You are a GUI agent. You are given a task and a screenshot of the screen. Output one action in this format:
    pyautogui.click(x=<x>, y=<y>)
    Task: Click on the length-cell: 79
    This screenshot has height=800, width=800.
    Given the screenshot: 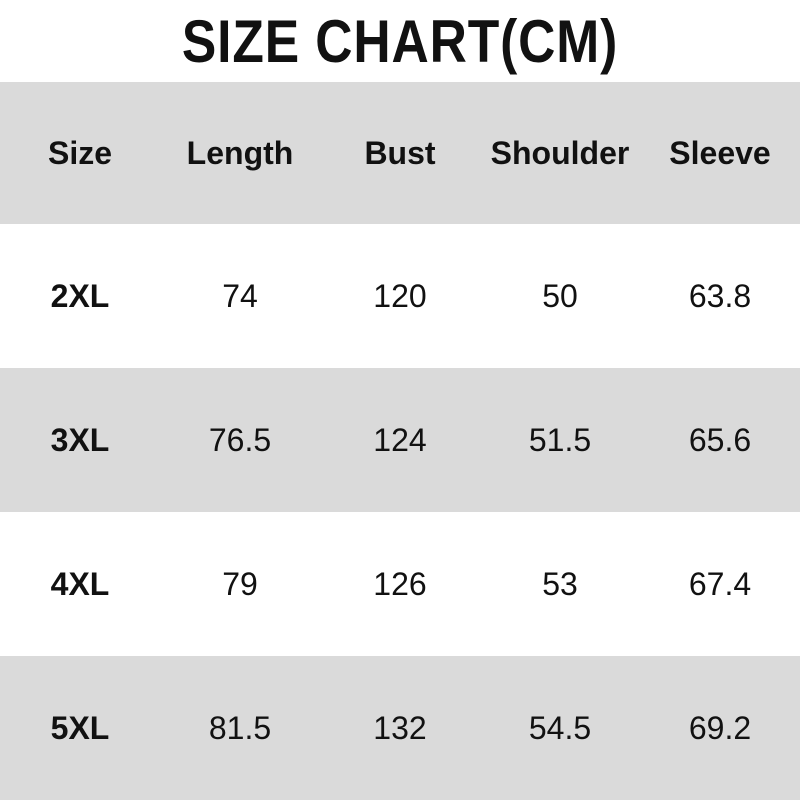 What is the action you would take?
    pyautogui.click(x=240, y=583)
    